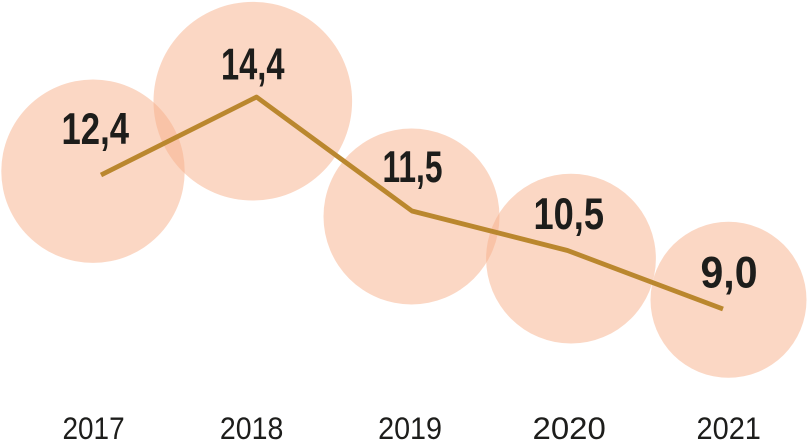  Describe the element at coordinates (729, 425) in the screenshot. I see `svg-text: 2021` at that location.